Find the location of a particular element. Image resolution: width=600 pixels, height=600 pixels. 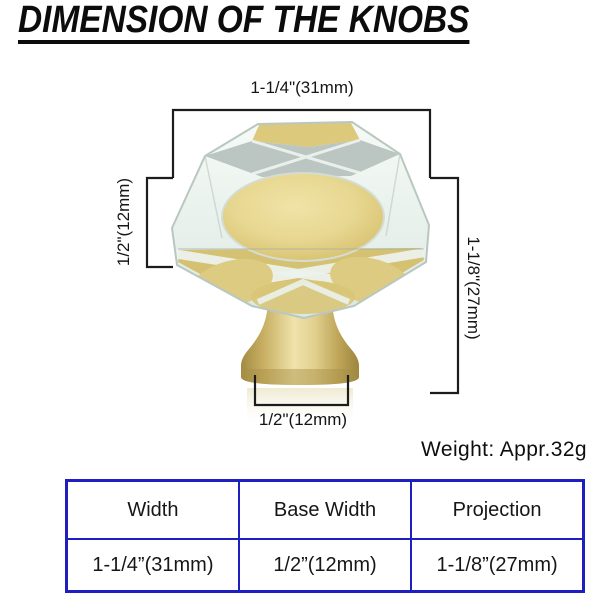

side-height-bracket is located at coordinates (159, 222).